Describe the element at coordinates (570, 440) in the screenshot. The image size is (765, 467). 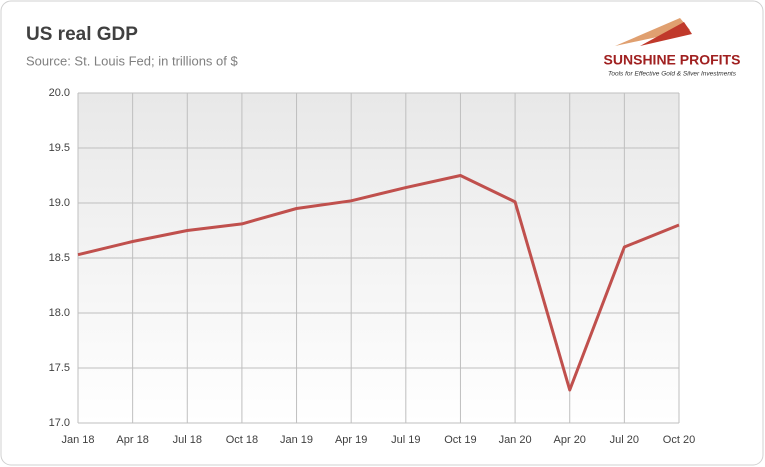
I see `x-tick-label: Apr 20` at that location.